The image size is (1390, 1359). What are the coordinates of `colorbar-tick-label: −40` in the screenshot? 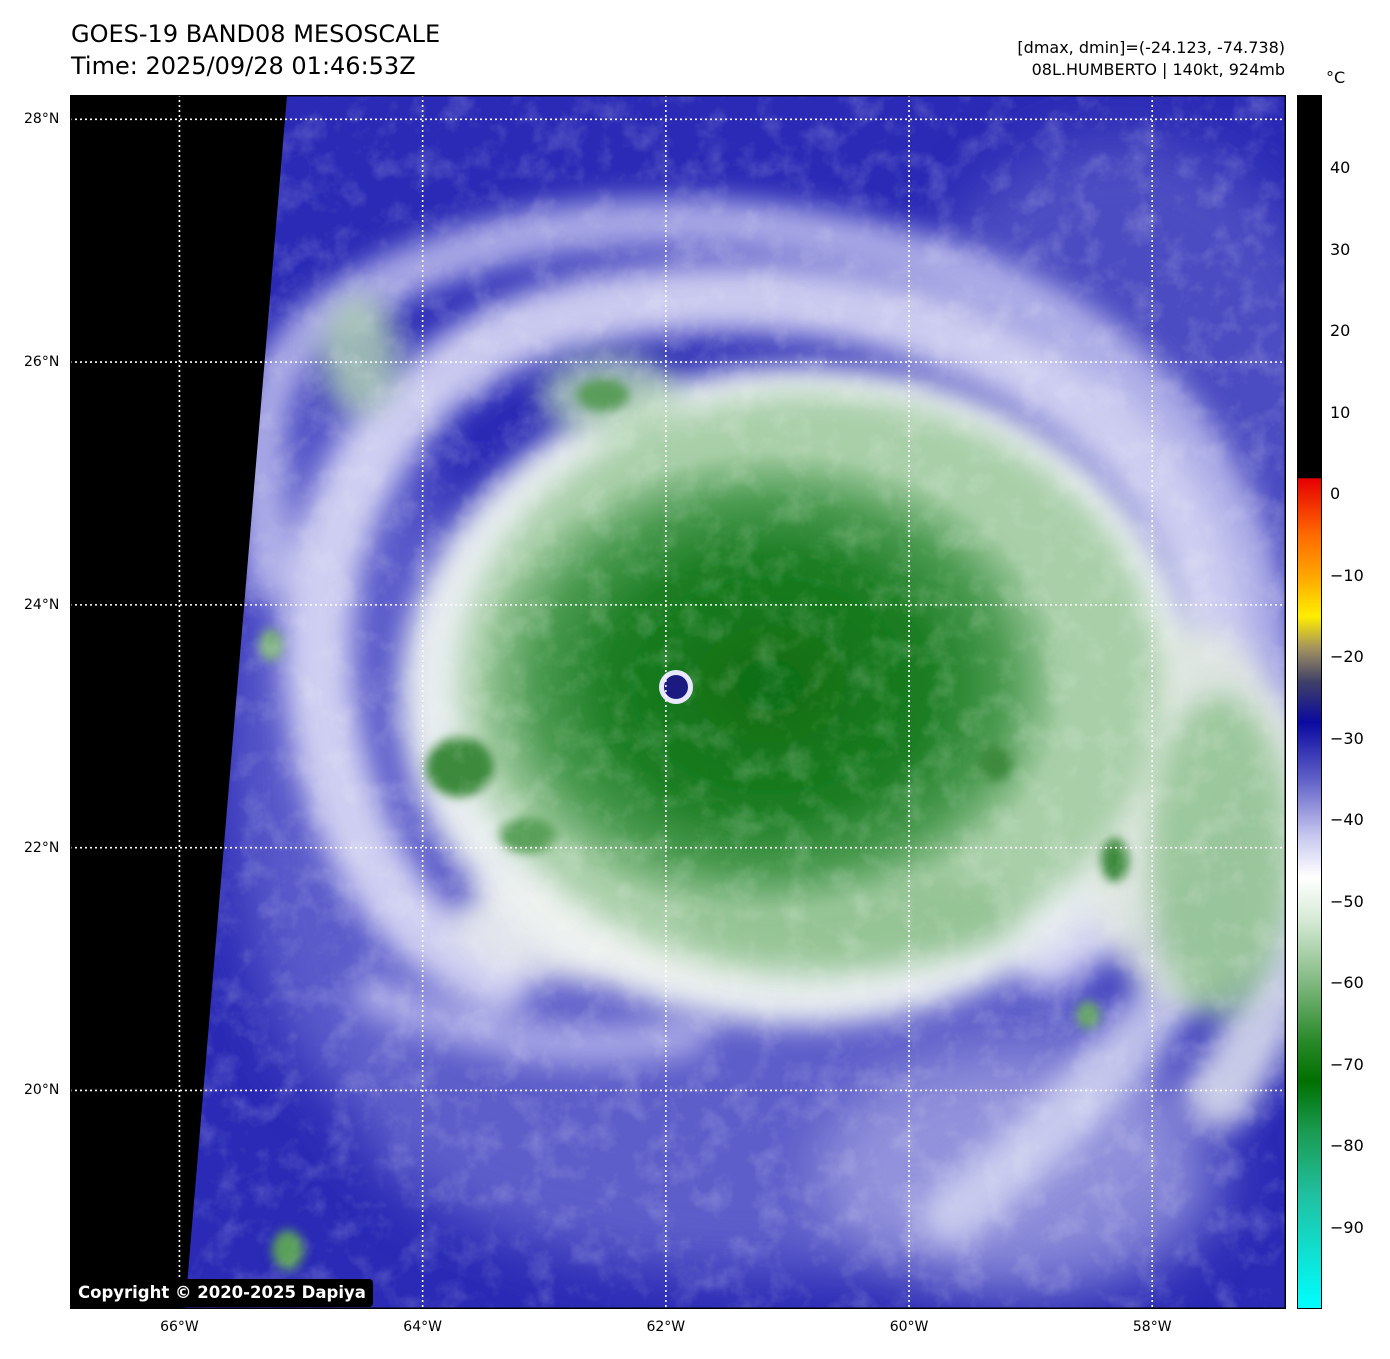 It's located at (1347, 820).